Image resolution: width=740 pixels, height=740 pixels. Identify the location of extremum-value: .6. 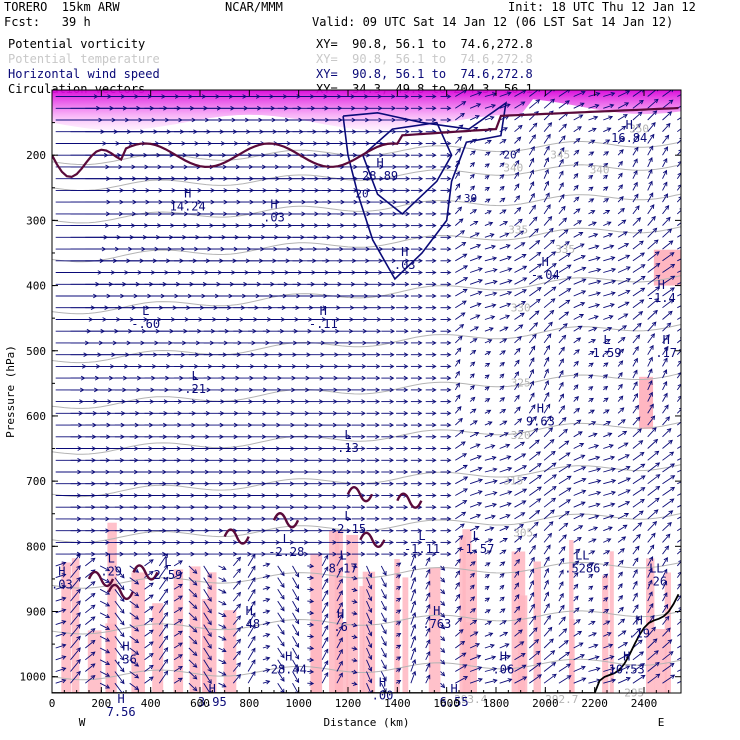
(340, 627).